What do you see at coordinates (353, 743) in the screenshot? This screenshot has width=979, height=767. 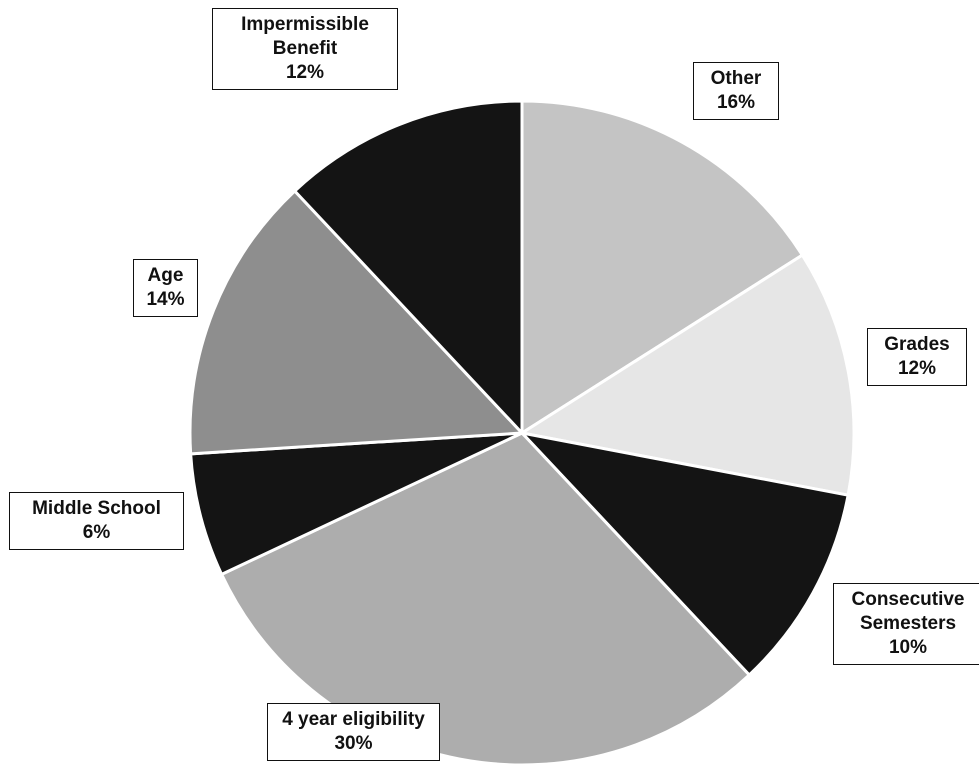 I see `label-value: 30%` at bounding box center [353, 743].